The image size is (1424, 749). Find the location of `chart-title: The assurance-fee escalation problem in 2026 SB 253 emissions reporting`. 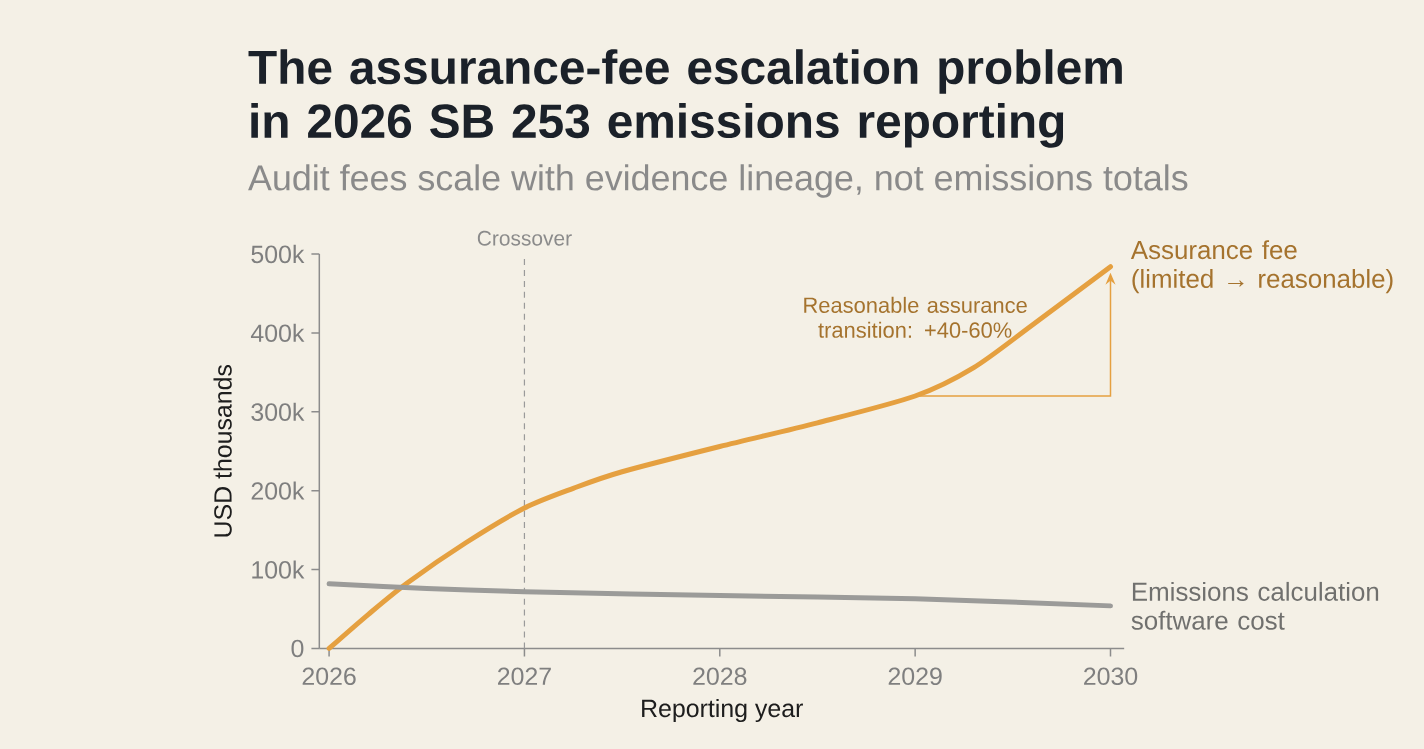

chart-title: The assurance-fee escalation problem in 2026 SB 253 emissions reporting is located at coordinates (685, 98).